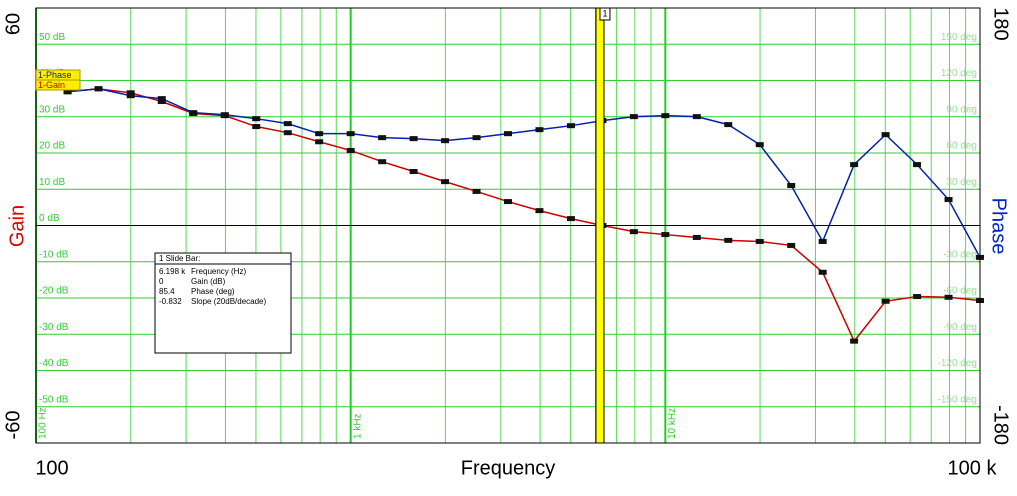 The width and height of the screenshot is (1017, 496). I want to click on y2-tick-label: -150 deg, so click(957, 399).